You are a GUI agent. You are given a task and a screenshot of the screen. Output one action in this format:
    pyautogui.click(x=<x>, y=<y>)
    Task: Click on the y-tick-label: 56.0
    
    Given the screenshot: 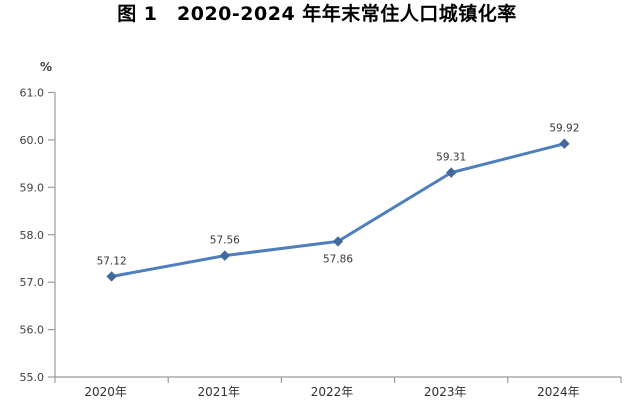 What is the action you would take?
    pyautogui.click(x=32, y=330)
    